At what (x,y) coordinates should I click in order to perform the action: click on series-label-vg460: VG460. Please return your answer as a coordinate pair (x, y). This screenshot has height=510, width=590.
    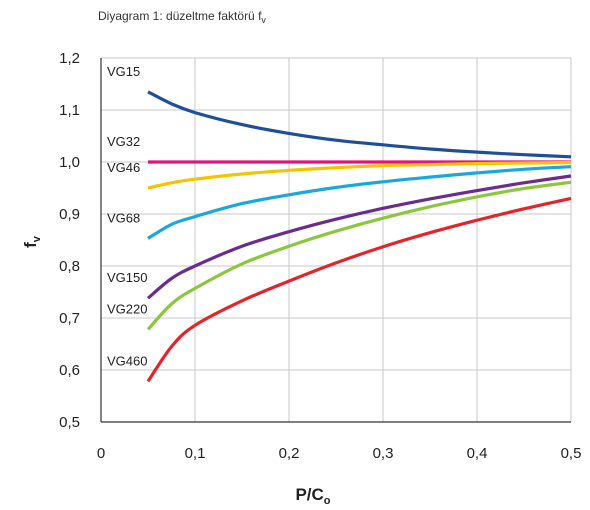
    Looking at the image, I should click on (127, 360).